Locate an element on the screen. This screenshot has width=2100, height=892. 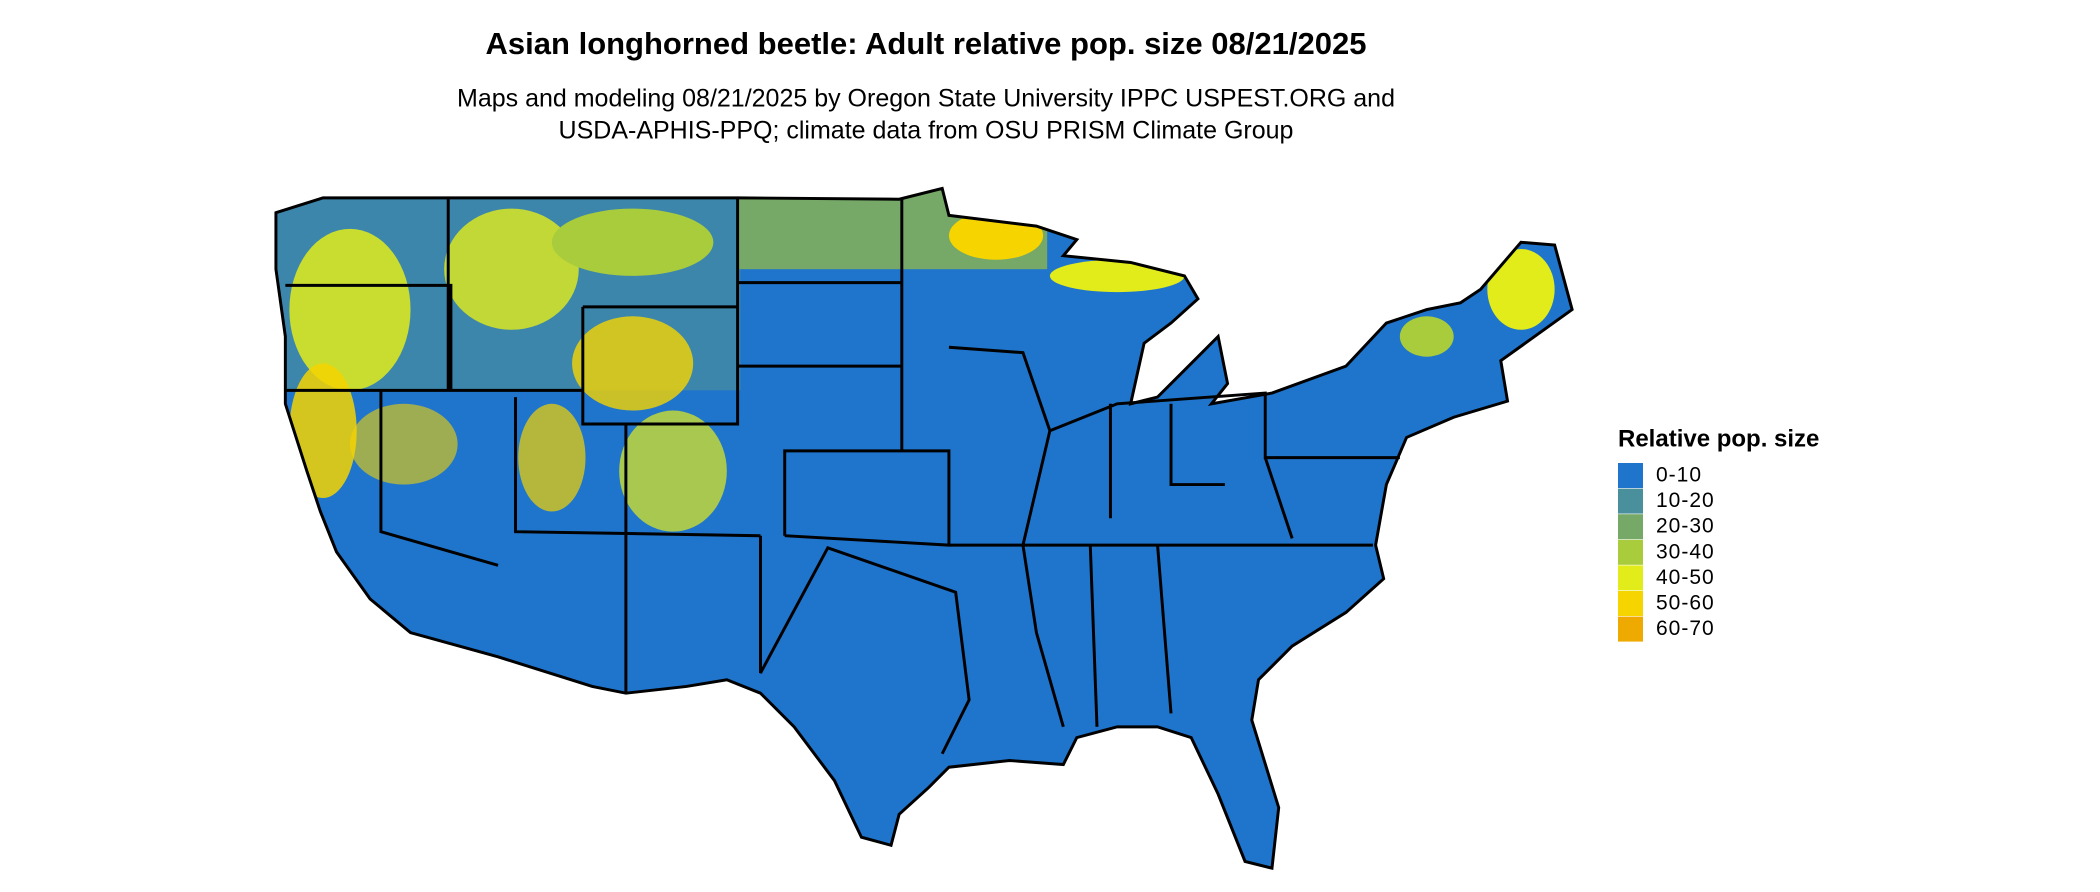
legend-label: 20-30 is located at coordinates (1685, 526).